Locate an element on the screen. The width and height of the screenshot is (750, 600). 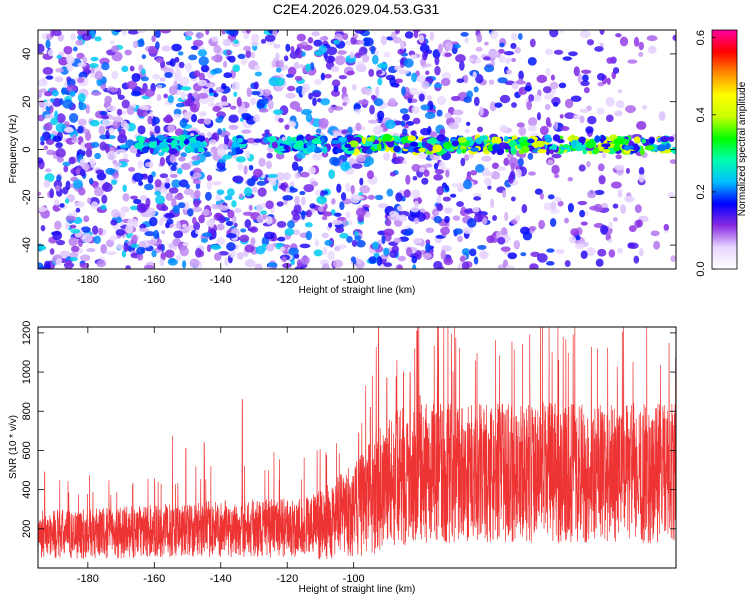
snr-y-tick-label: 400 is located at coordinates (27, 489).